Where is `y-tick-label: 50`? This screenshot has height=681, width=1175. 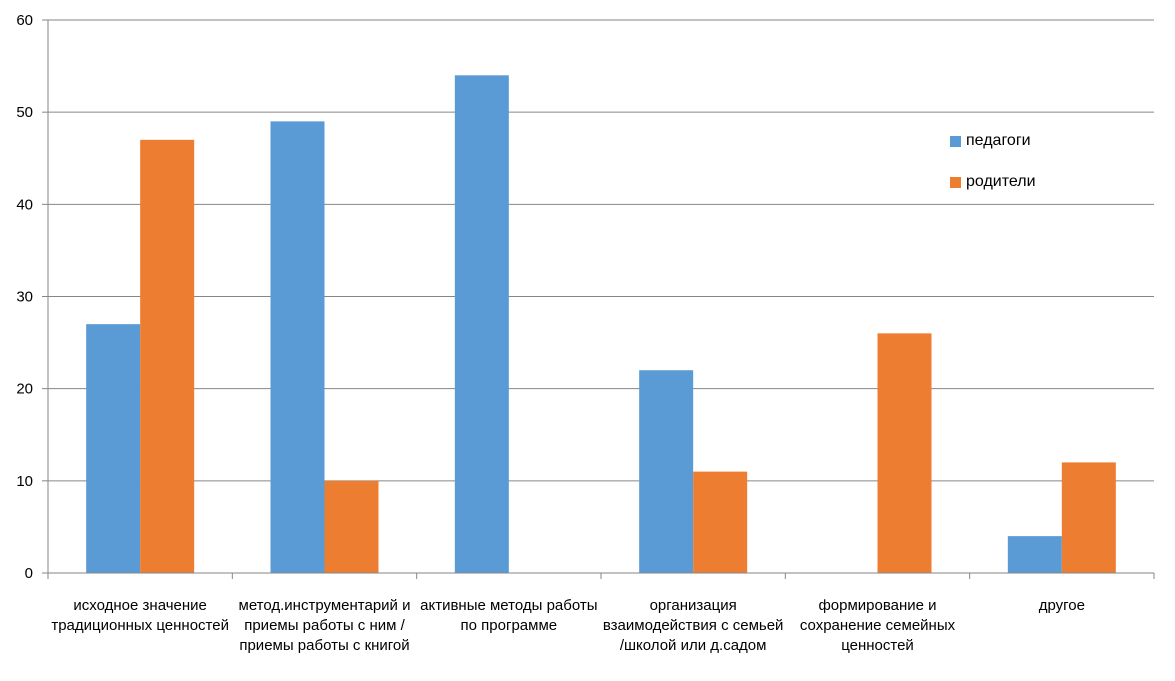 y-tick-label: 50 is located at coordinates (24, 112).